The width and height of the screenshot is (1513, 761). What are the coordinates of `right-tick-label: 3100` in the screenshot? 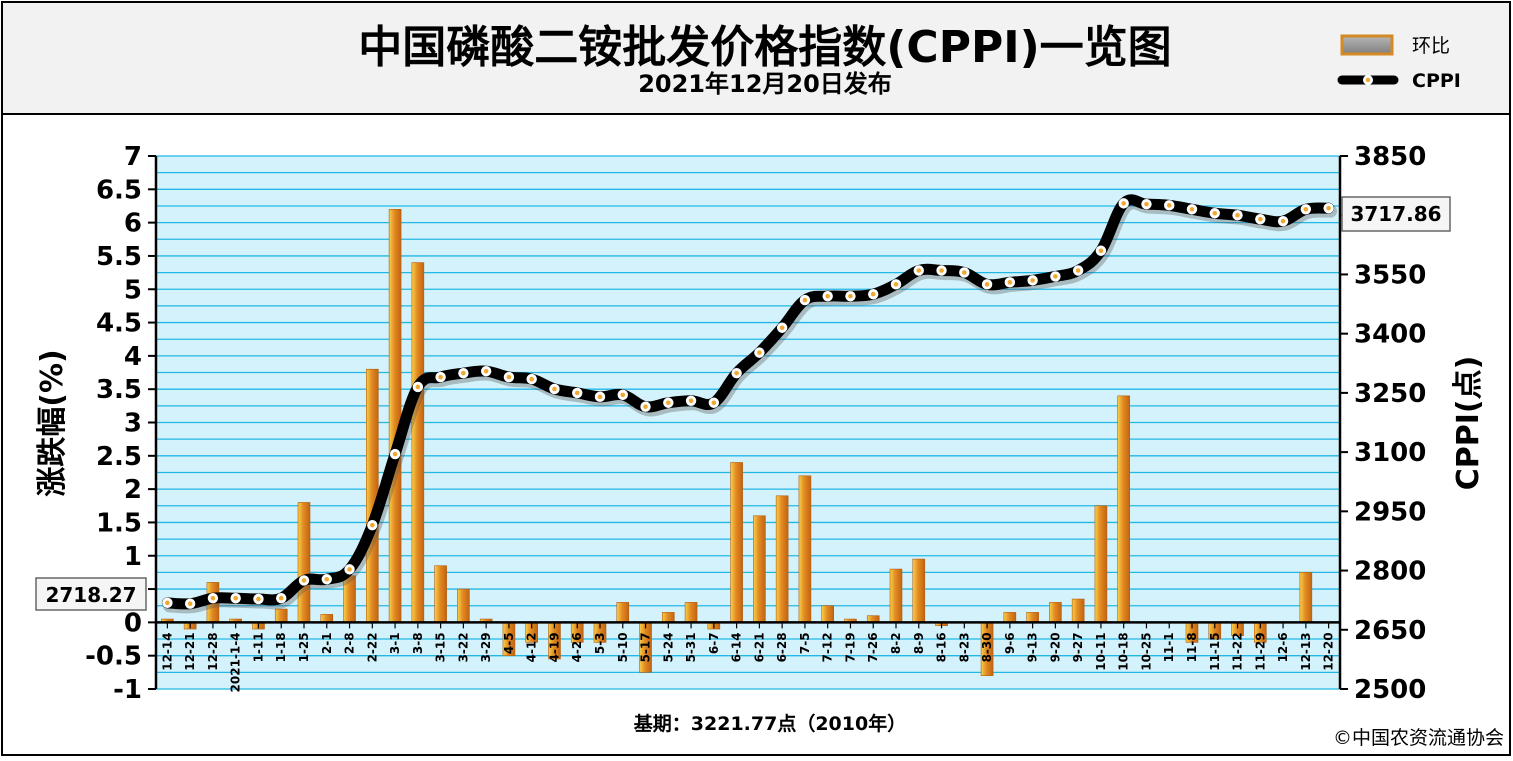 It's located at (1390, 453).